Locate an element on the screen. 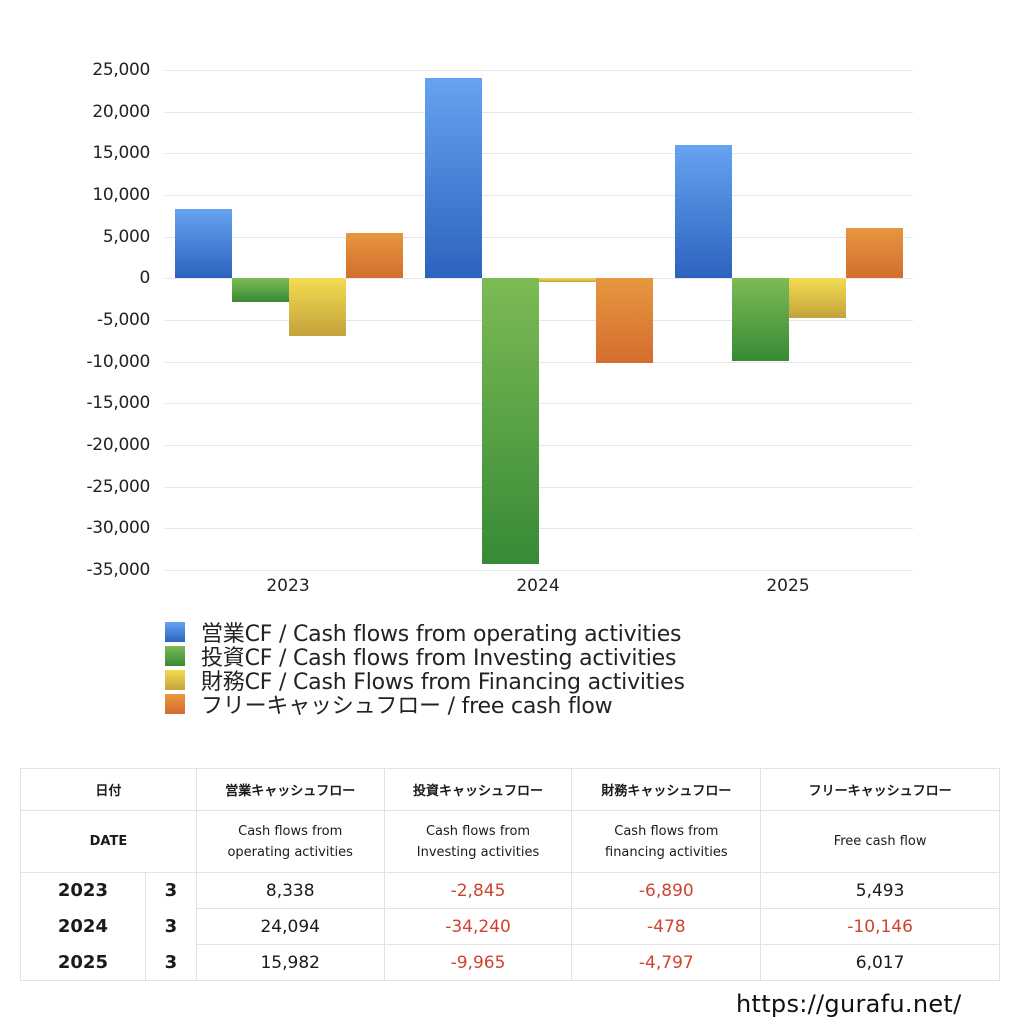  header-operating-en-line2: operating activities is located at coordinates (290, 852).